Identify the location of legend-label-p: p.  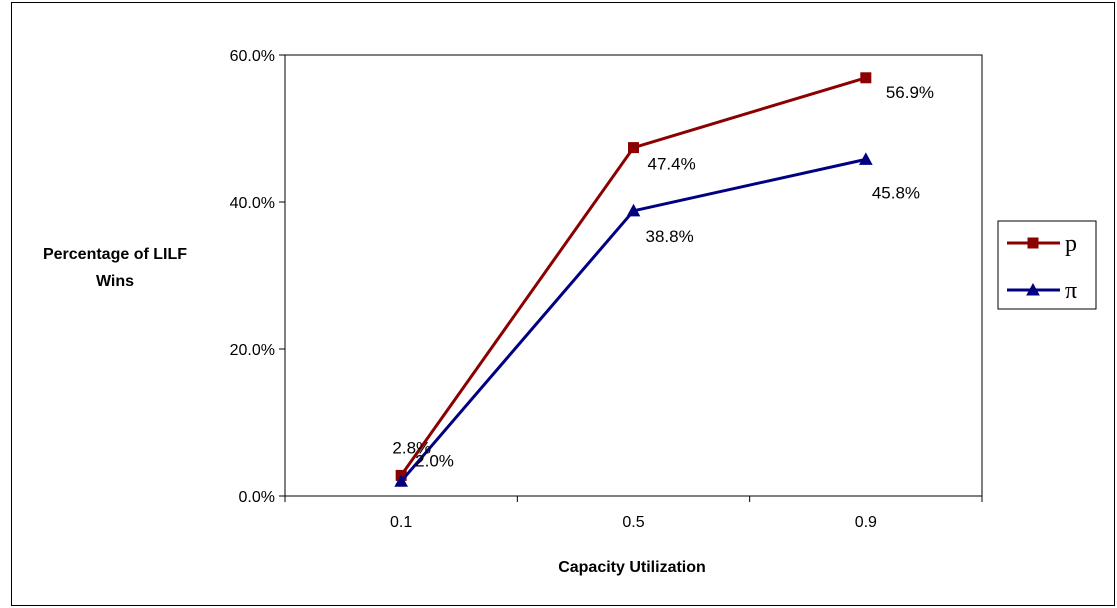
(1071, 244).